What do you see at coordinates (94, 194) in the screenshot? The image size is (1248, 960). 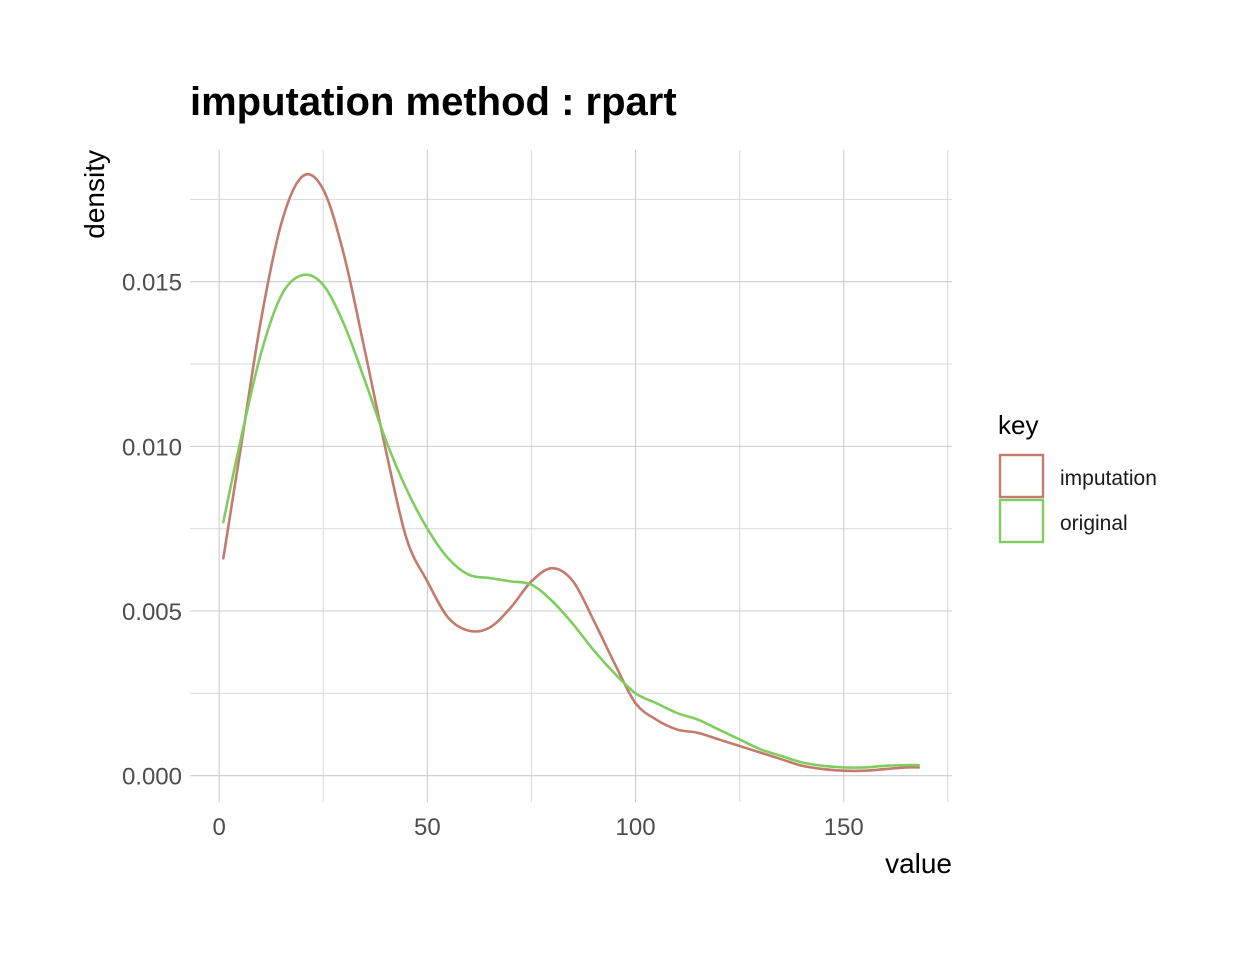 I see `y-axis-title: density` at bounding box center [94, 194].